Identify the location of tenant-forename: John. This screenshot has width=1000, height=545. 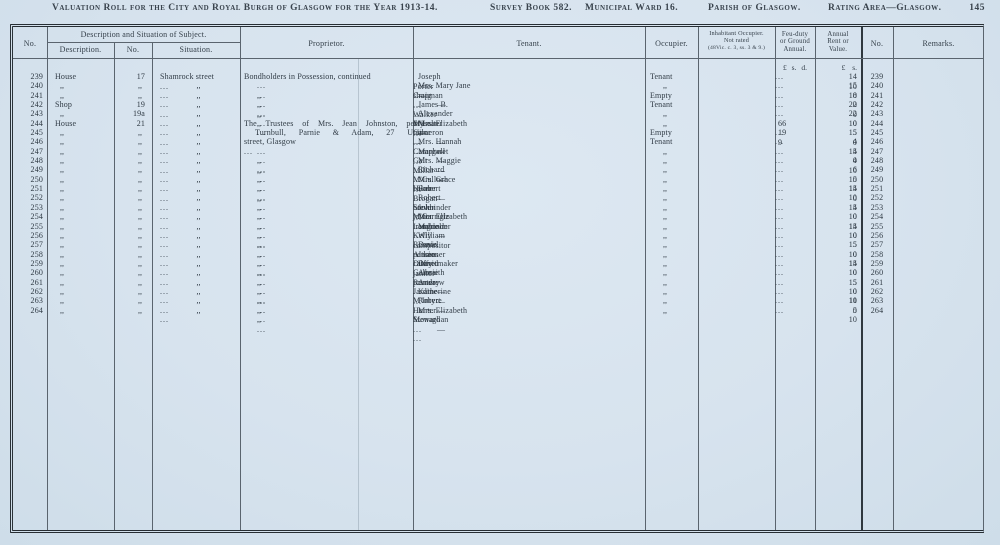
(426, 207).